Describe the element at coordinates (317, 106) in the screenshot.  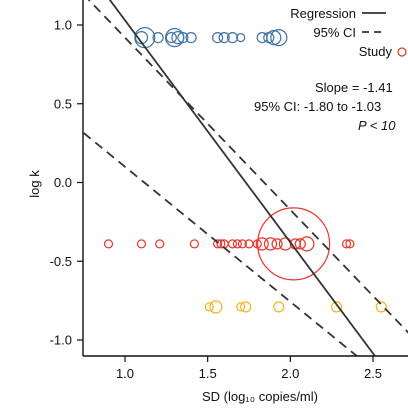
I see `ci-annotation: 95% CI: -1.80 to -1.03` at that location.